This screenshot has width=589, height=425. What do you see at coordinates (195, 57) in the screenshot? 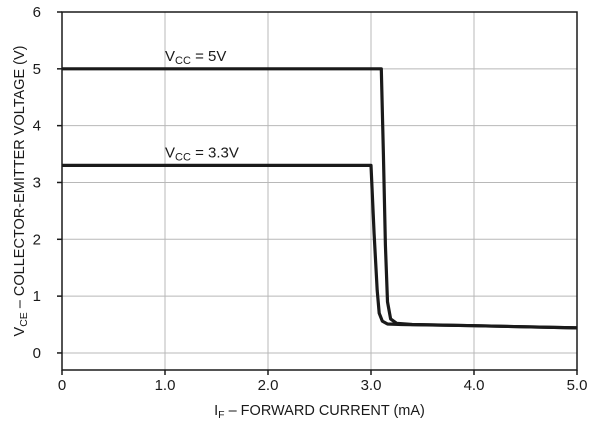
I see `series-label: VCC = 5V` at bounding box center [195, 57].